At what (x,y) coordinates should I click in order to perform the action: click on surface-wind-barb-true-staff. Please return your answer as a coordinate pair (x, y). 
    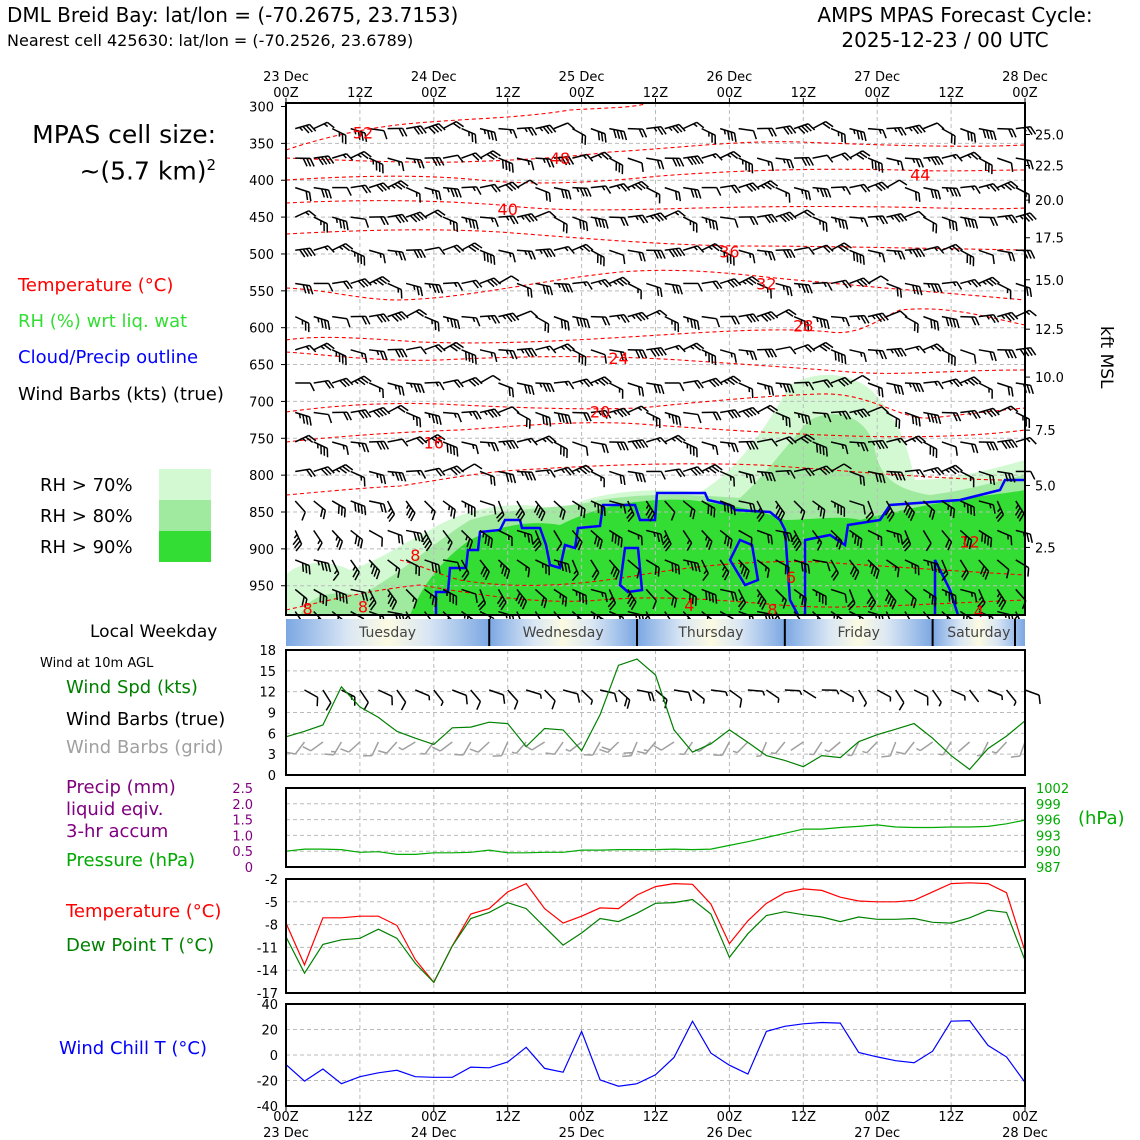
    Looking at the image, I should click on (809, 694).